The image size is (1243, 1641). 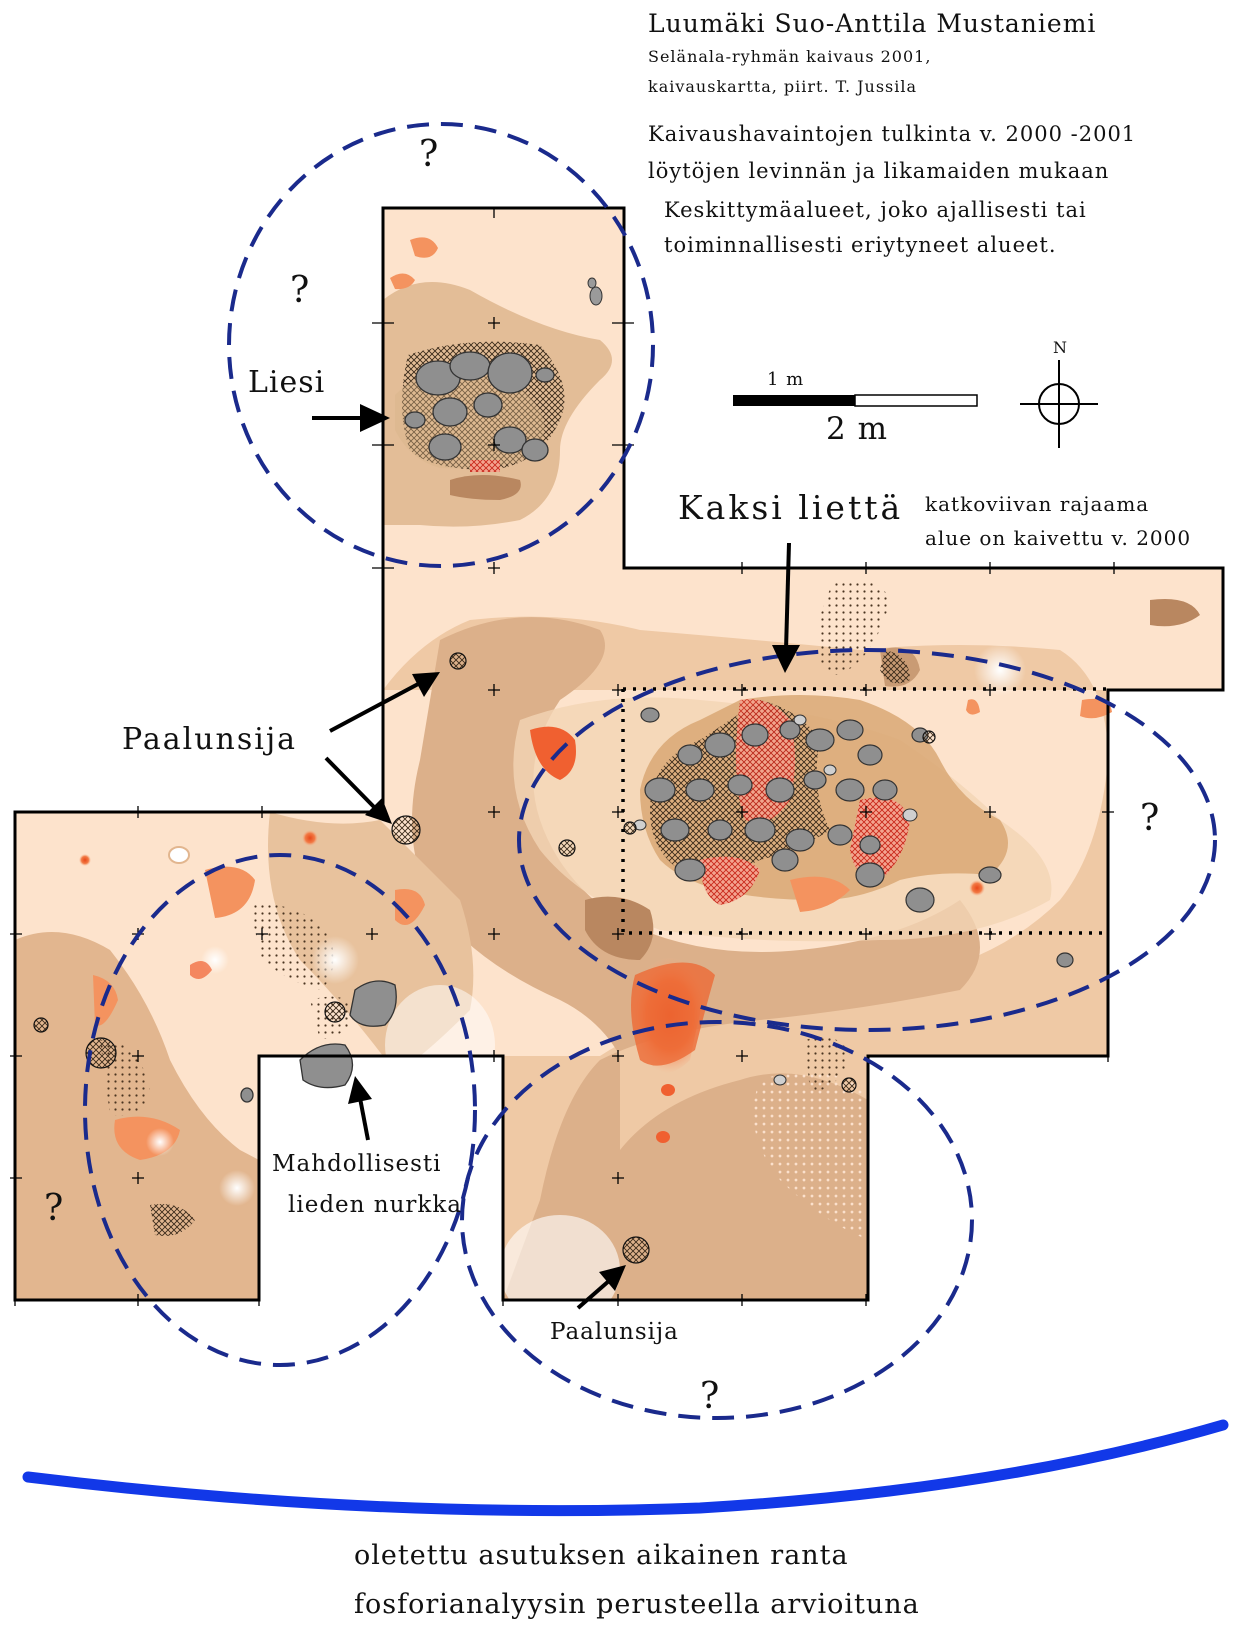 I want to click on label-corner-1: Mahdollisesti, so click(x=357, y=1164).